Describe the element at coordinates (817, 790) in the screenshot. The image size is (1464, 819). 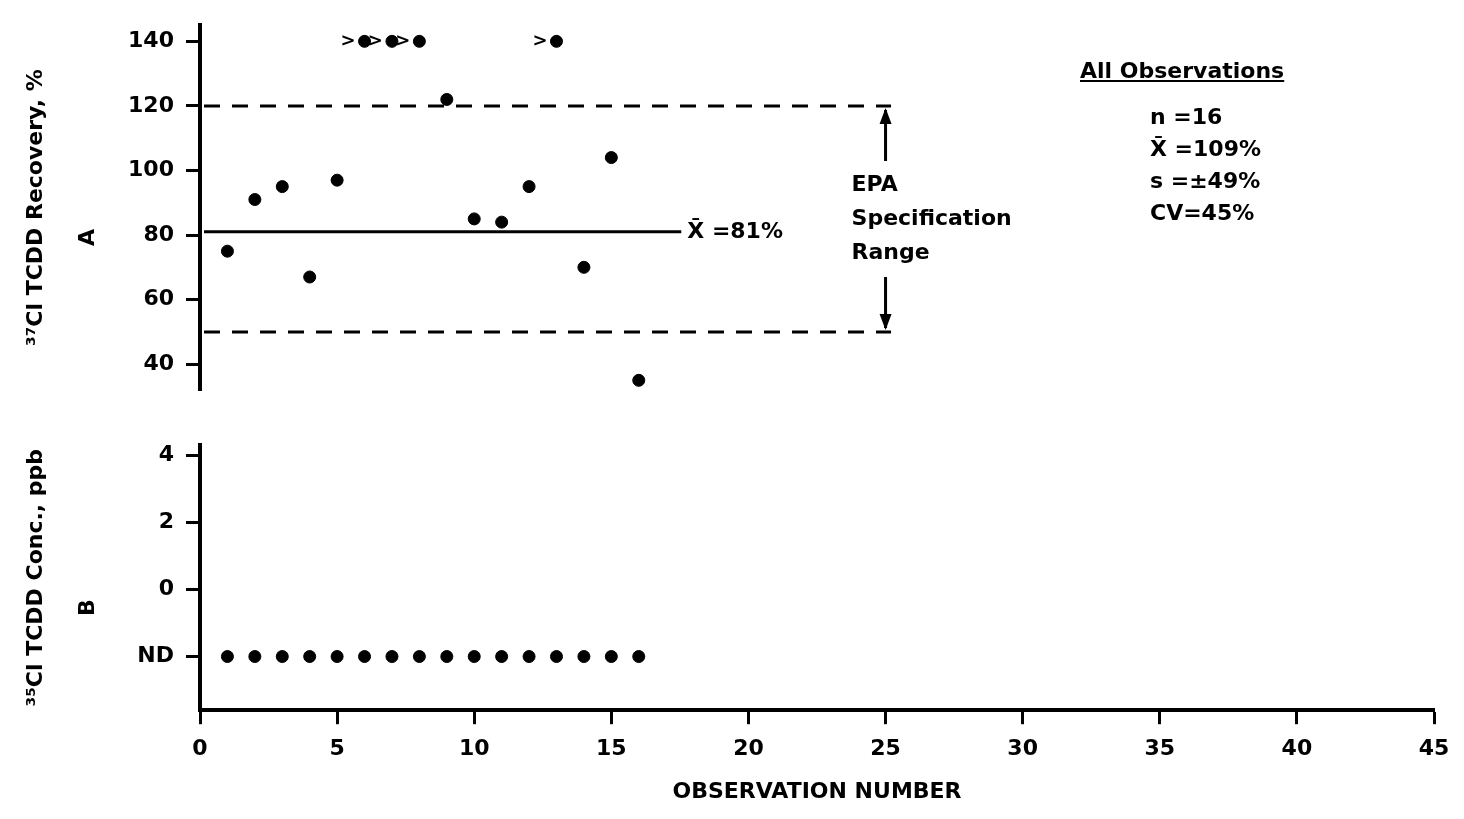
I see `x-axis-title: OBSERVATION NUMBER` at that location.